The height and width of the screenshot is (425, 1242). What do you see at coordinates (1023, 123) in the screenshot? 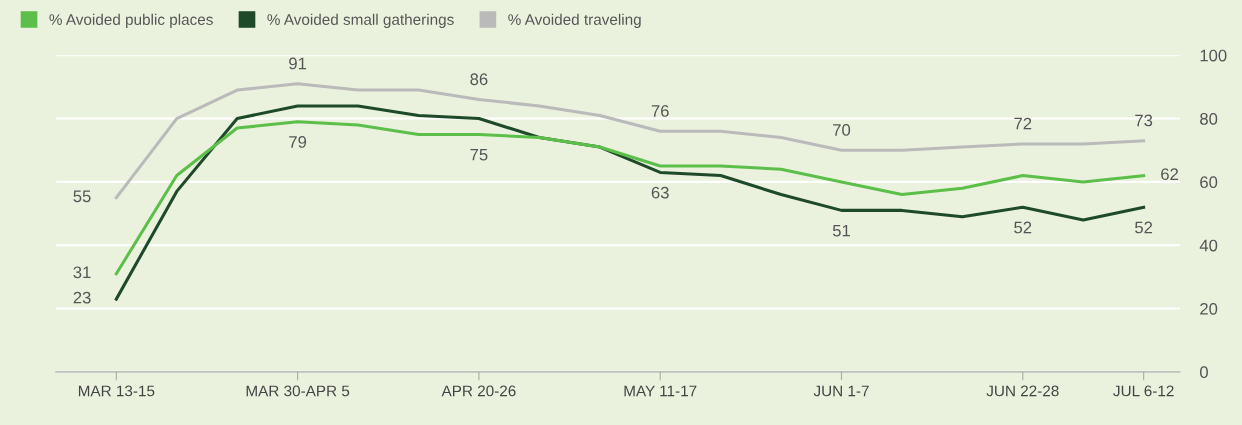
I see `data-label: 72` at bounding box center [1023, 123].